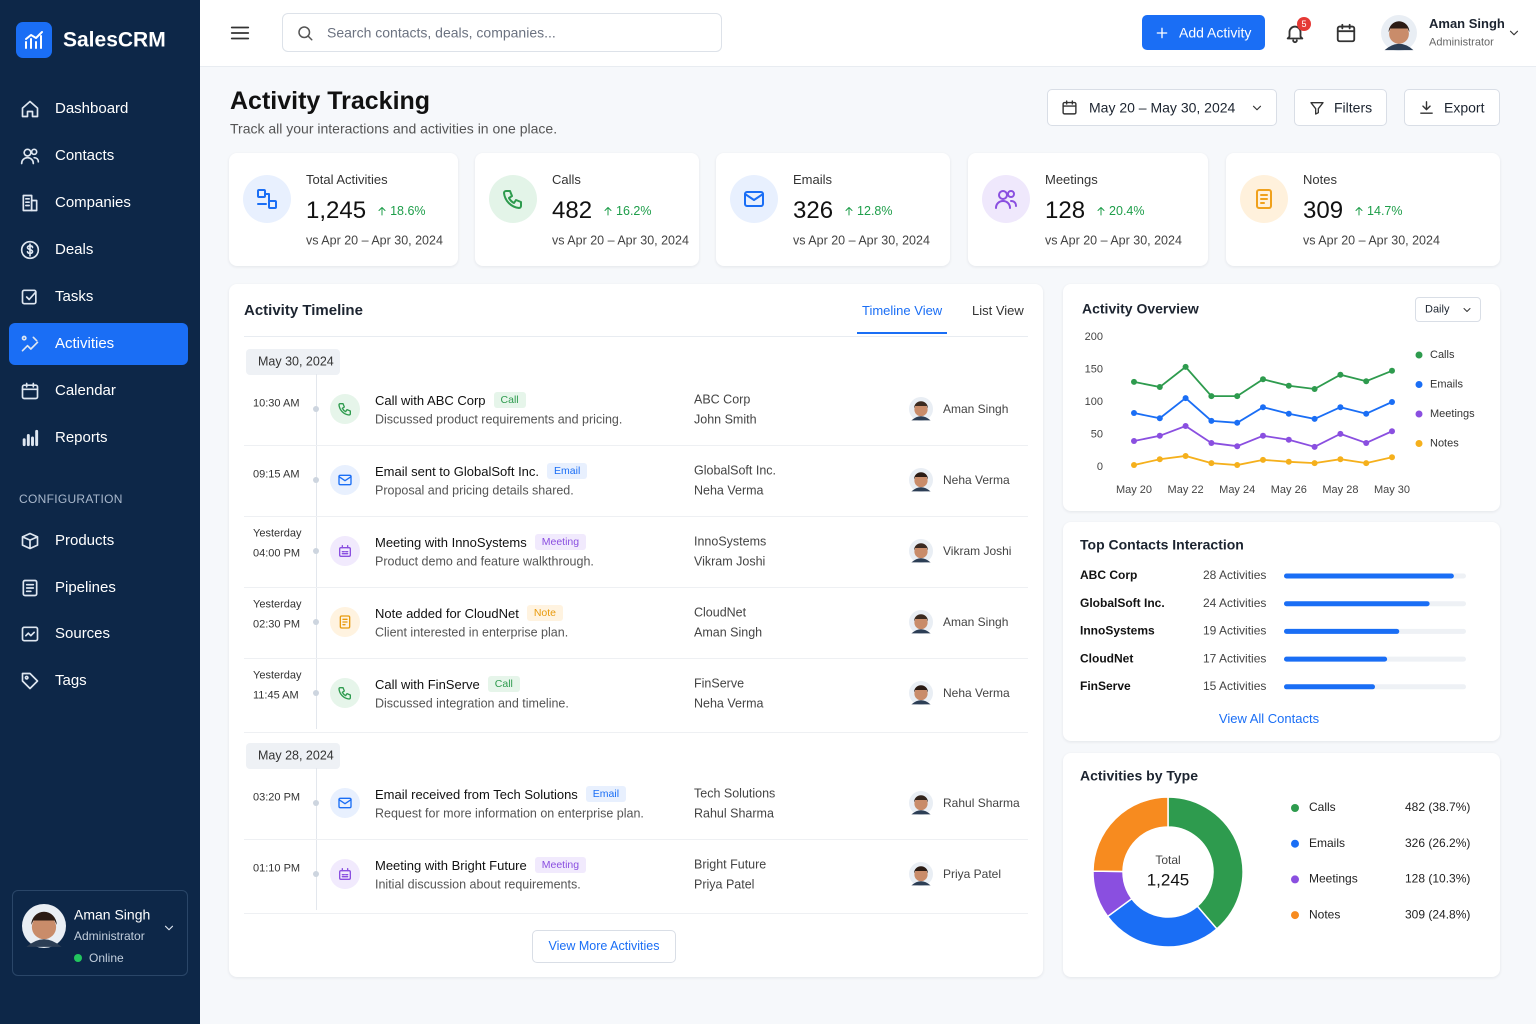 Image resolution: width=1536 pixels, height=1024 pixels. What do you see at coordinates (1281, 631) in the screenshot?
I see `top-contacts-card` at bounding box center [1281, 631].